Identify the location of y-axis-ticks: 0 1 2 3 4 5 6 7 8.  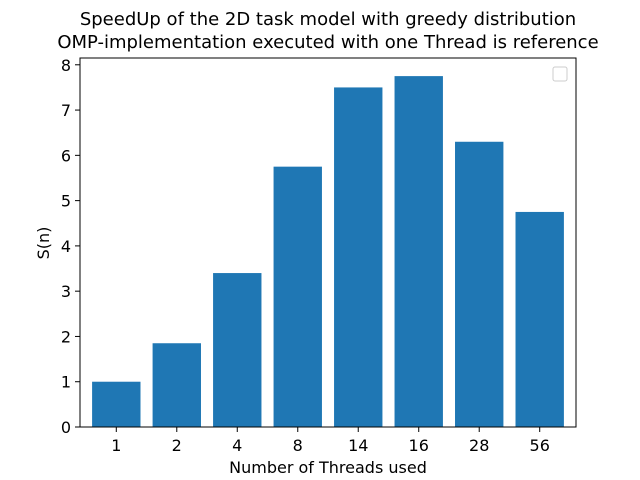
(70, 246).